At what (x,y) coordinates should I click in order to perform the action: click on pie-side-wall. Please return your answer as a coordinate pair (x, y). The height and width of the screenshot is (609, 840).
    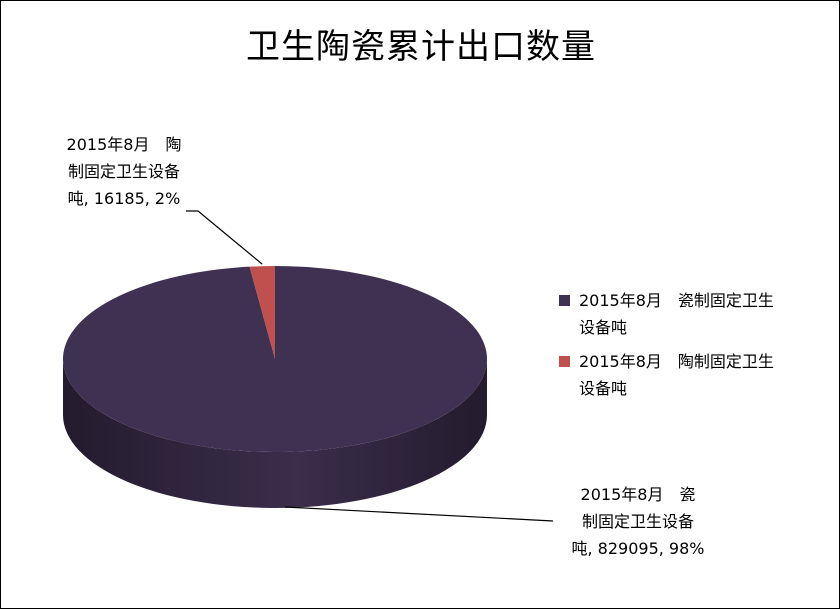
    Looking at the image, I should click on (275, 433).